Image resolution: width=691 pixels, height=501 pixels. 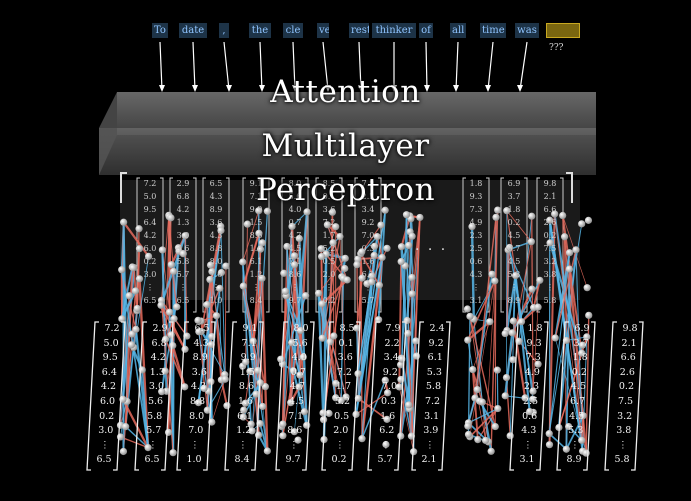 I want to click on front-vector-value: 2.2, so click(x=392, y=343).